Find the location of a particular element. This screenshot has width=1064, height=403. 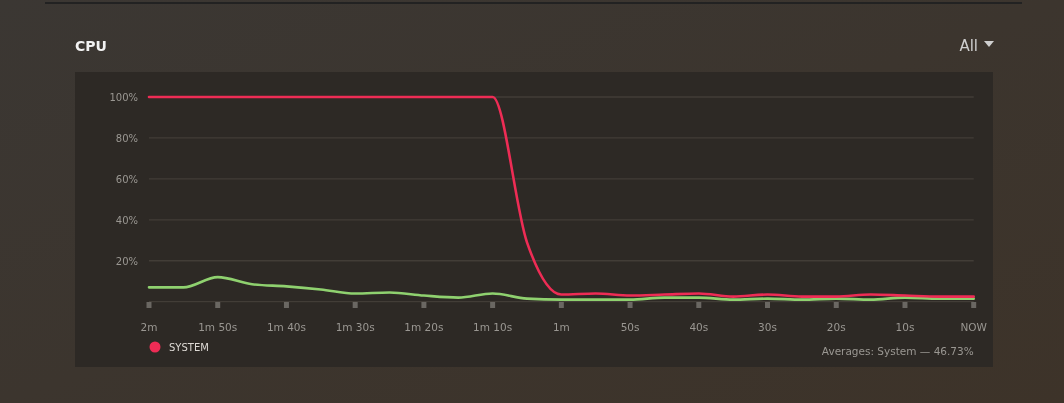

y-tick-label: 60% is located at coordinates (126, 179).